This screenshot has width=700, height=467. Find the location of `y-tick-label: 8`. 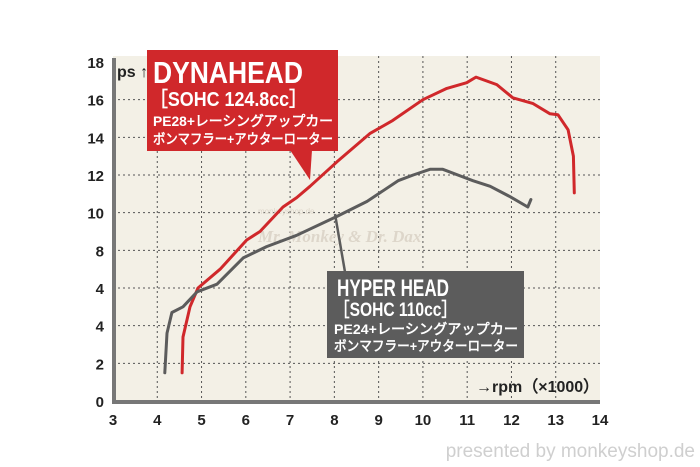

y-tick-label: 8 is located at coordinates (100, 251).